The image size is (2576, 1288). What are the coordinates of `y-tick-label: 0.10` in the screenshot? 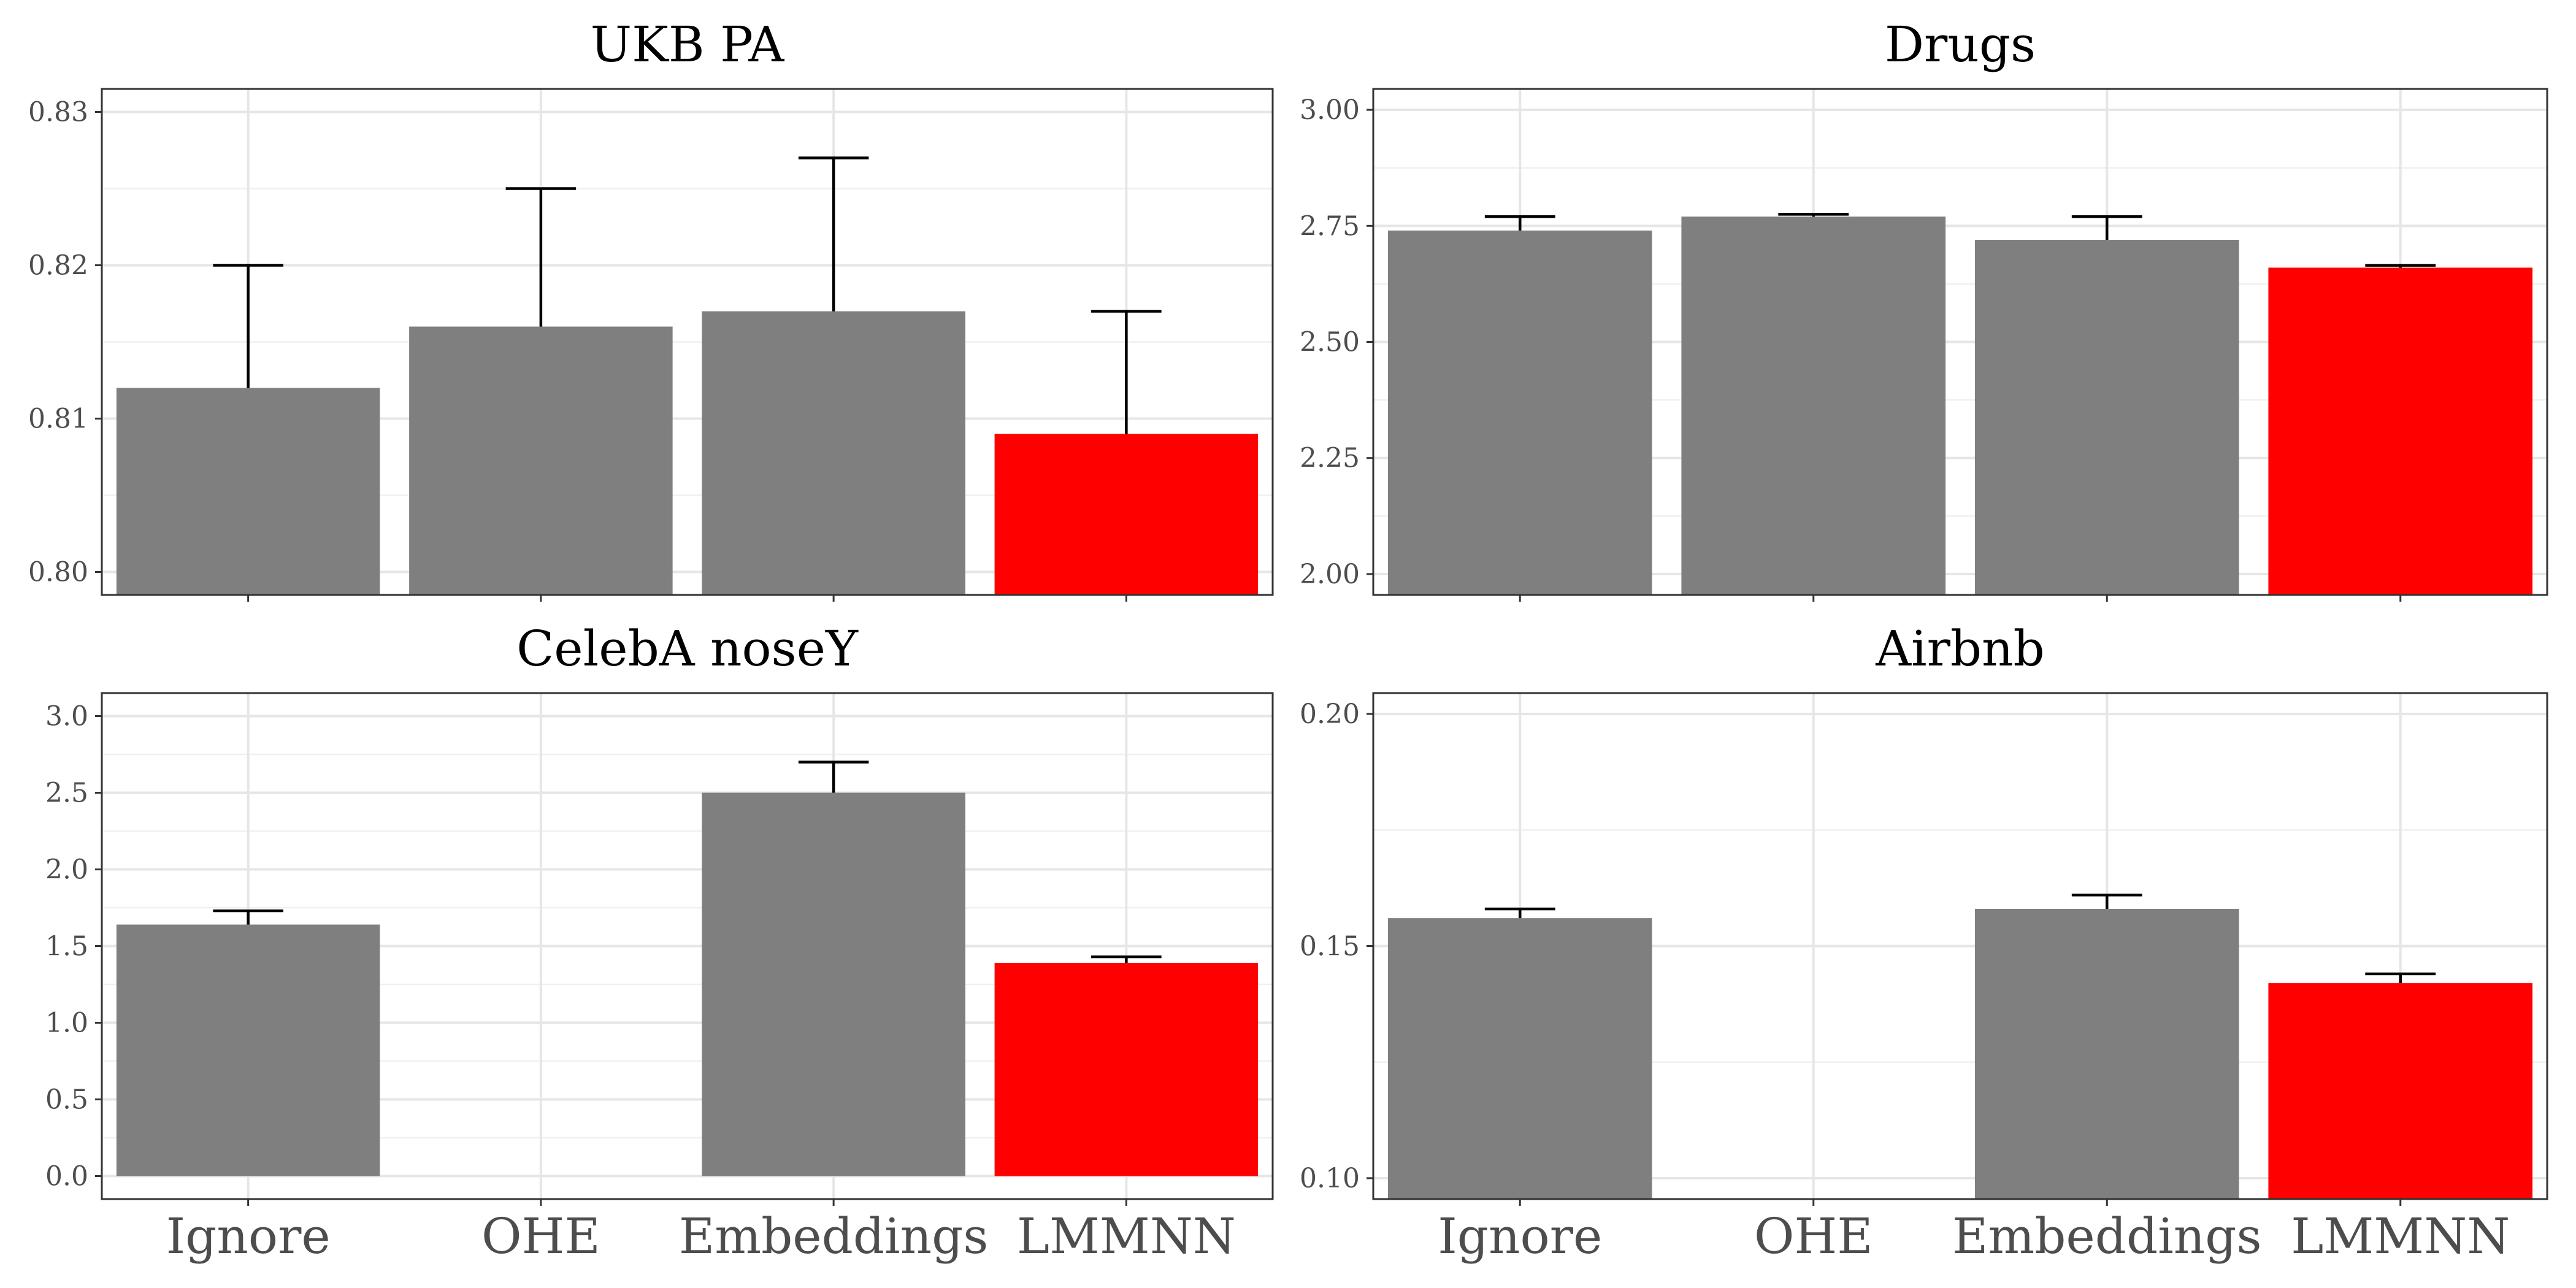 It's located at (1330, 1178).